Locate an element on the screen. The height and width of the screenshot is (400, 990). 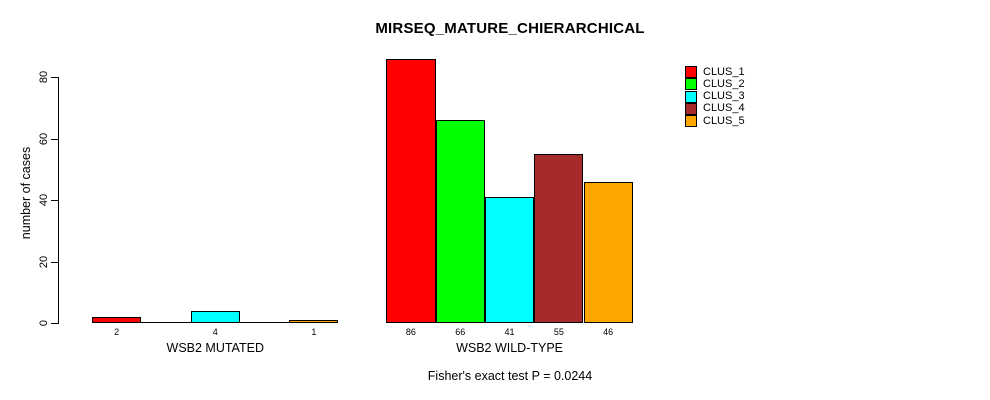
legend-item-label: CLUS_4 is located at coordinates (724, 108).